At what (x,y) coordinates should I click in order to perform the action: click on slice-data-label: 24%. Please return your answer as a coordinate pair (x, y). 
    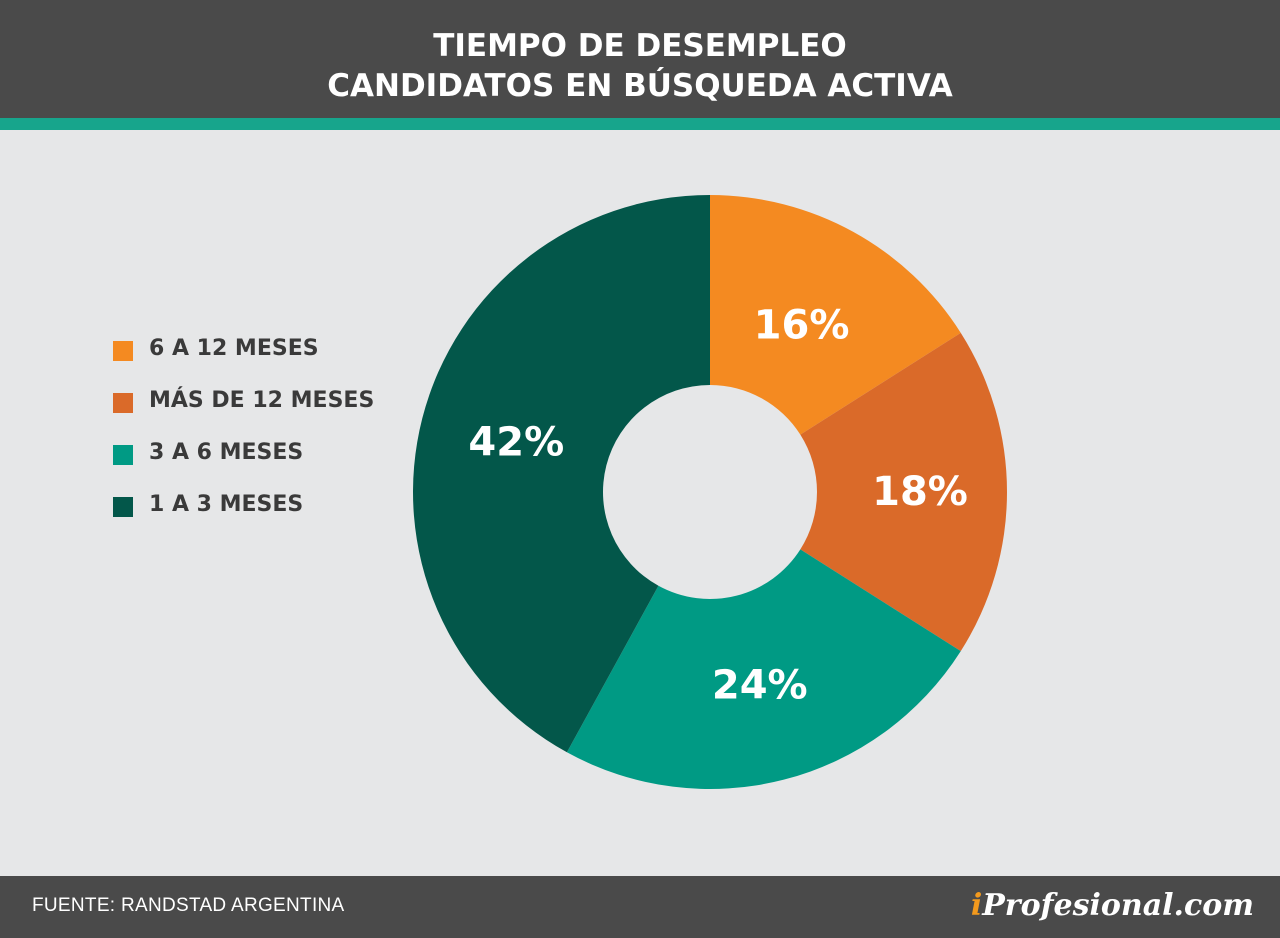
    Looking at the image, I should click on (760, 686).